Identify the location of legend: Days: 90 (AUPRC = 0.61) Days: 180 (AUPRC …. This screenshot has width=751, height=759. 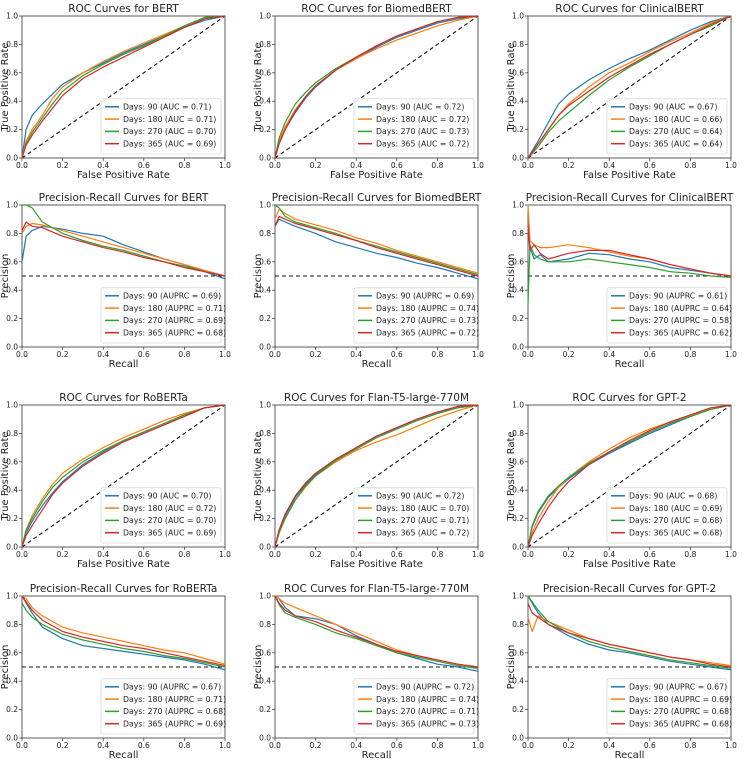
(669, 315).